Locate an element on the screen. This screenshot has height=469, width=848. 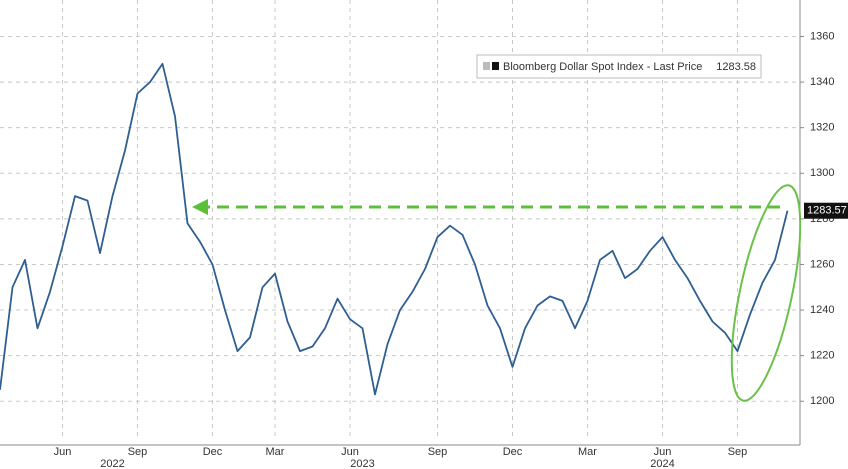
y-tick-label: 1360 is located at coordinates (822, 36).